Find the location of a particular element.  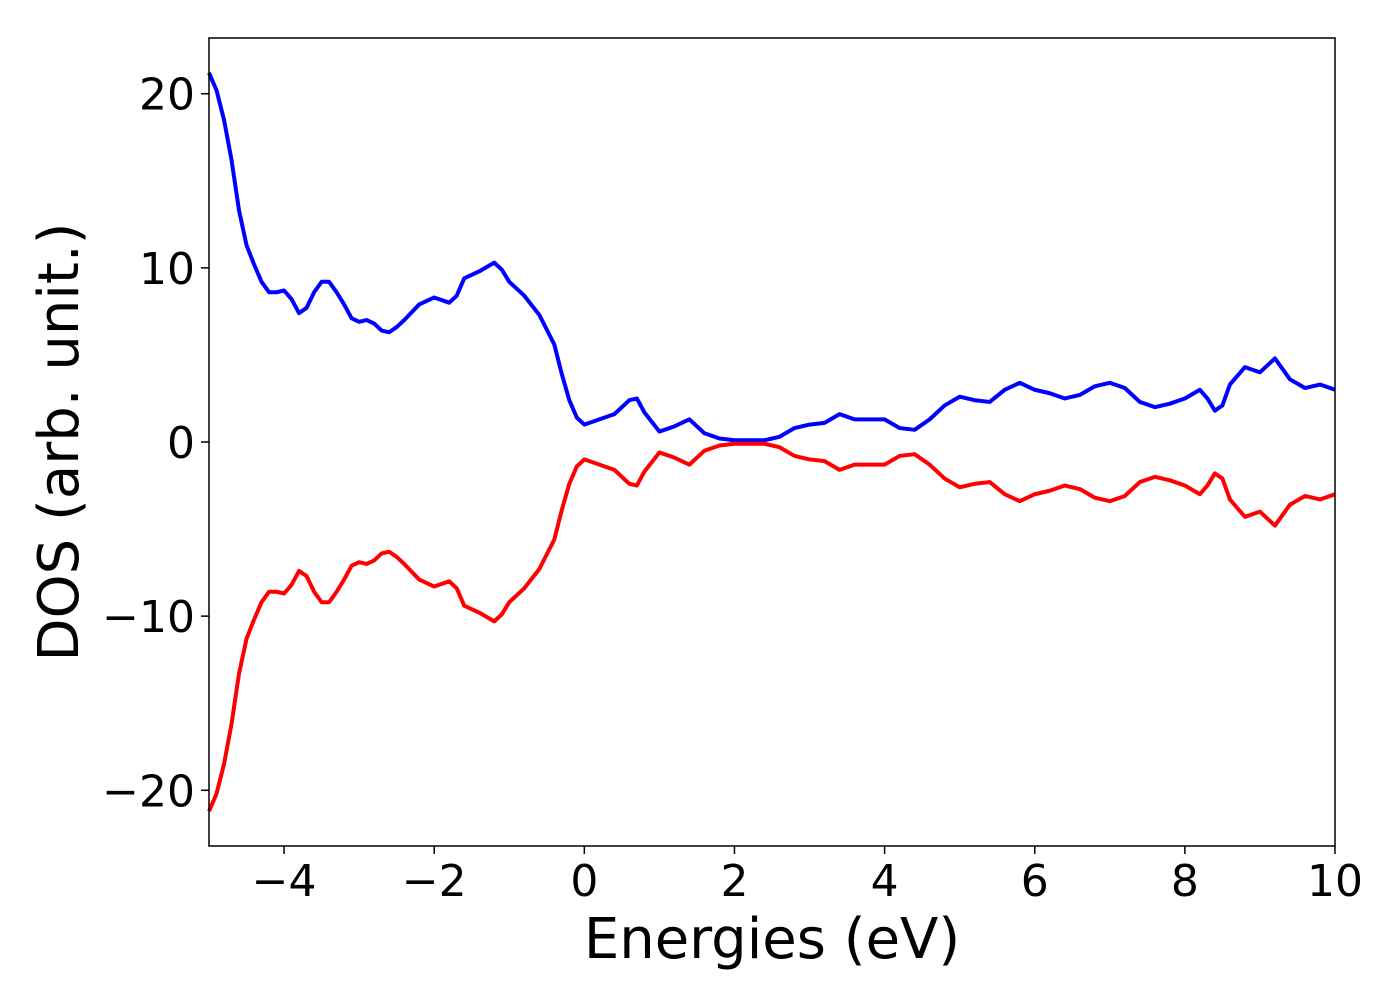

x-axis-label: Energies (eV) is located at coordinates (772, 939).